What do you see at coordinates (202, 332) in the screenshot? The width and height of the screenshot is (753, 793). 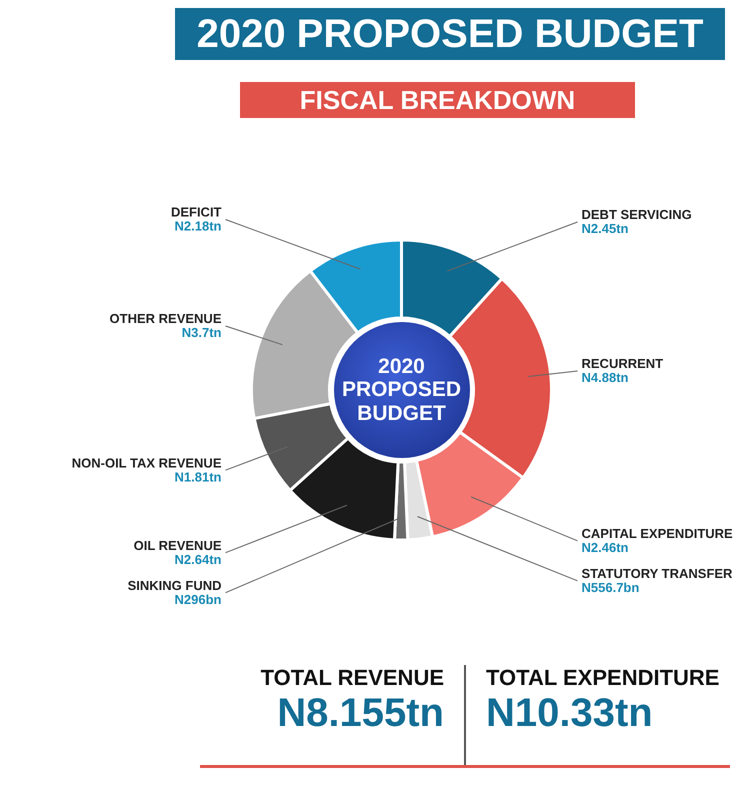 I see `data-label: N3.7tn` at bounding box center [202, 332].